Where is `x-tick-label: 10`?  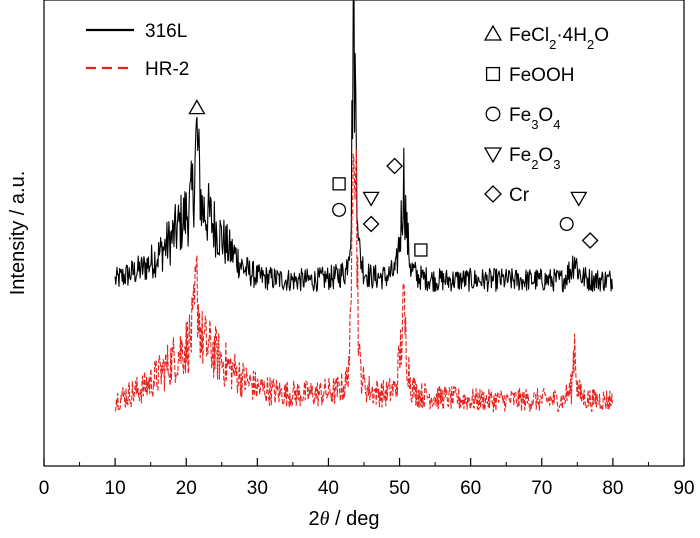
x-tick-label: 10 is located at coordinates (115, 488).